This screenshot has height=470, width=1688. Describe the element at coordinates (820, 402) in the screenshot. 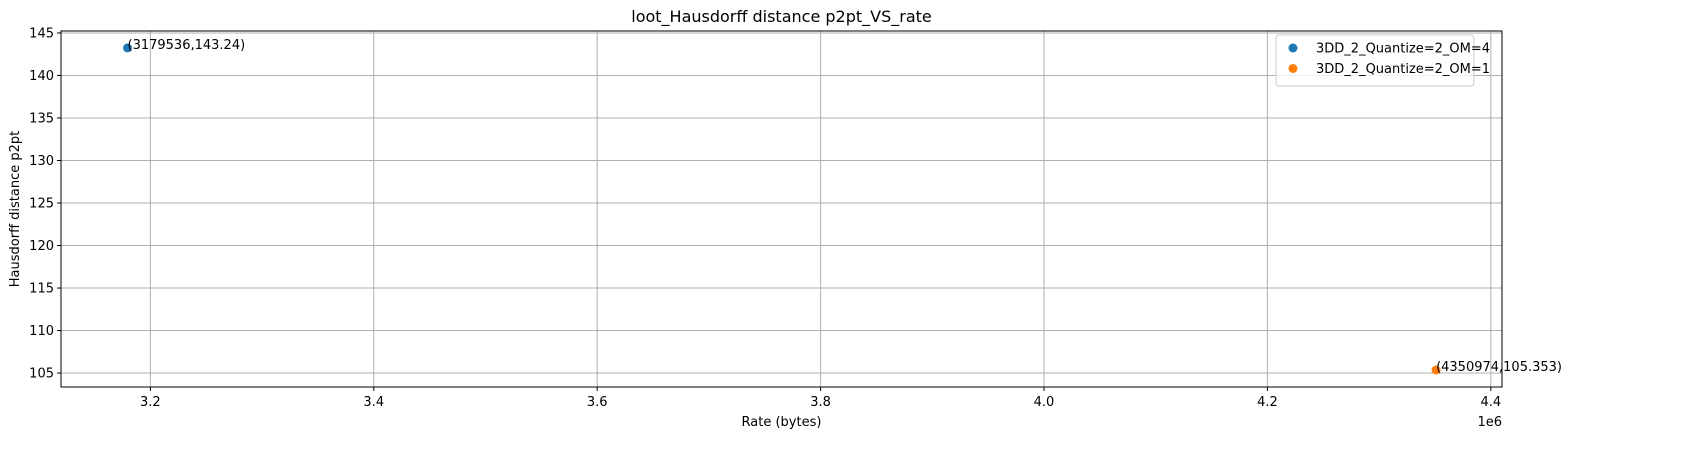

I see `x-tick-label: 3.8` at that location.